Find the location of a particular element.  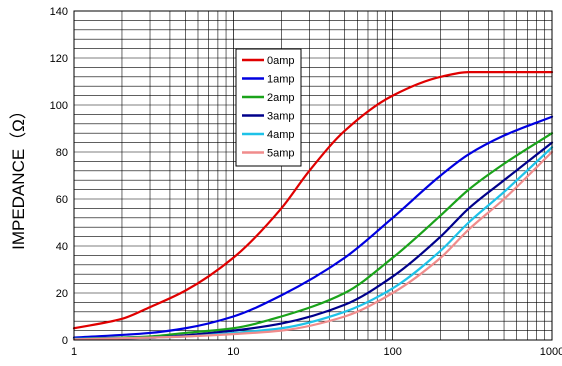

legend-label: 0amp is located at coordinates (281, 61).